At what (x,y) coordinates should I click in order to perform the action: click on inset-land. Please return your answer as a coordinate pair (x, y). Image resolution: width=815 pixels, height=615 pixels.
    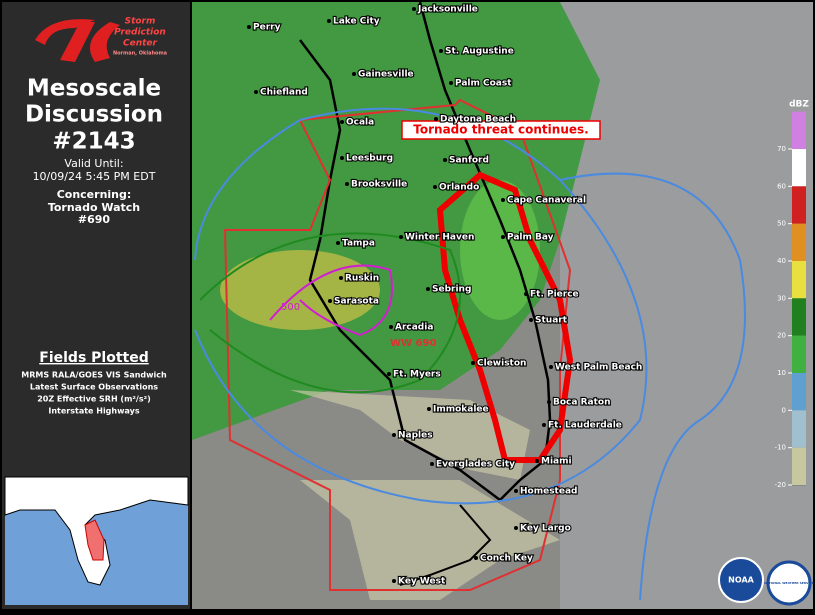
    Looking at the image, I should click on (96, 531).